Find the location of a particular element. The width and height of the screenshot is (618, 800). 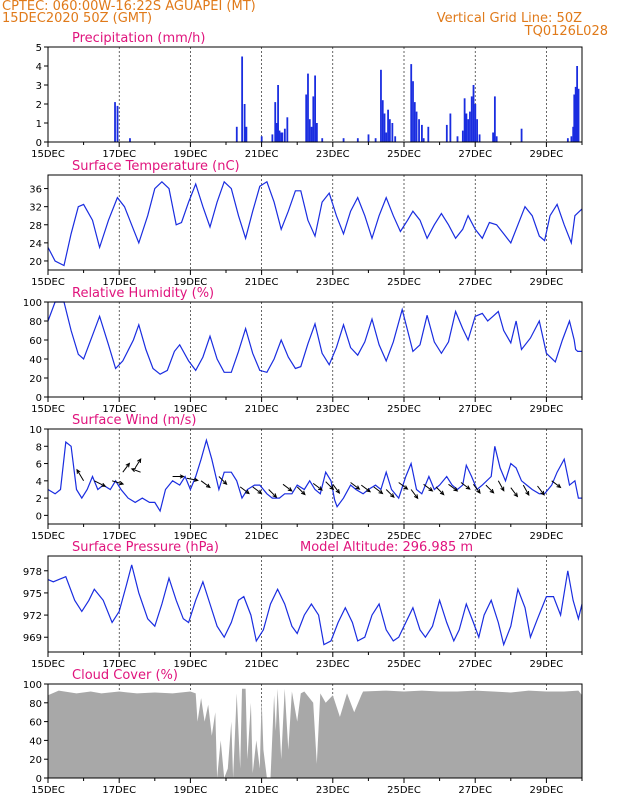

wind-ytick-label-5: 10 is located at coordinates (35, 430).